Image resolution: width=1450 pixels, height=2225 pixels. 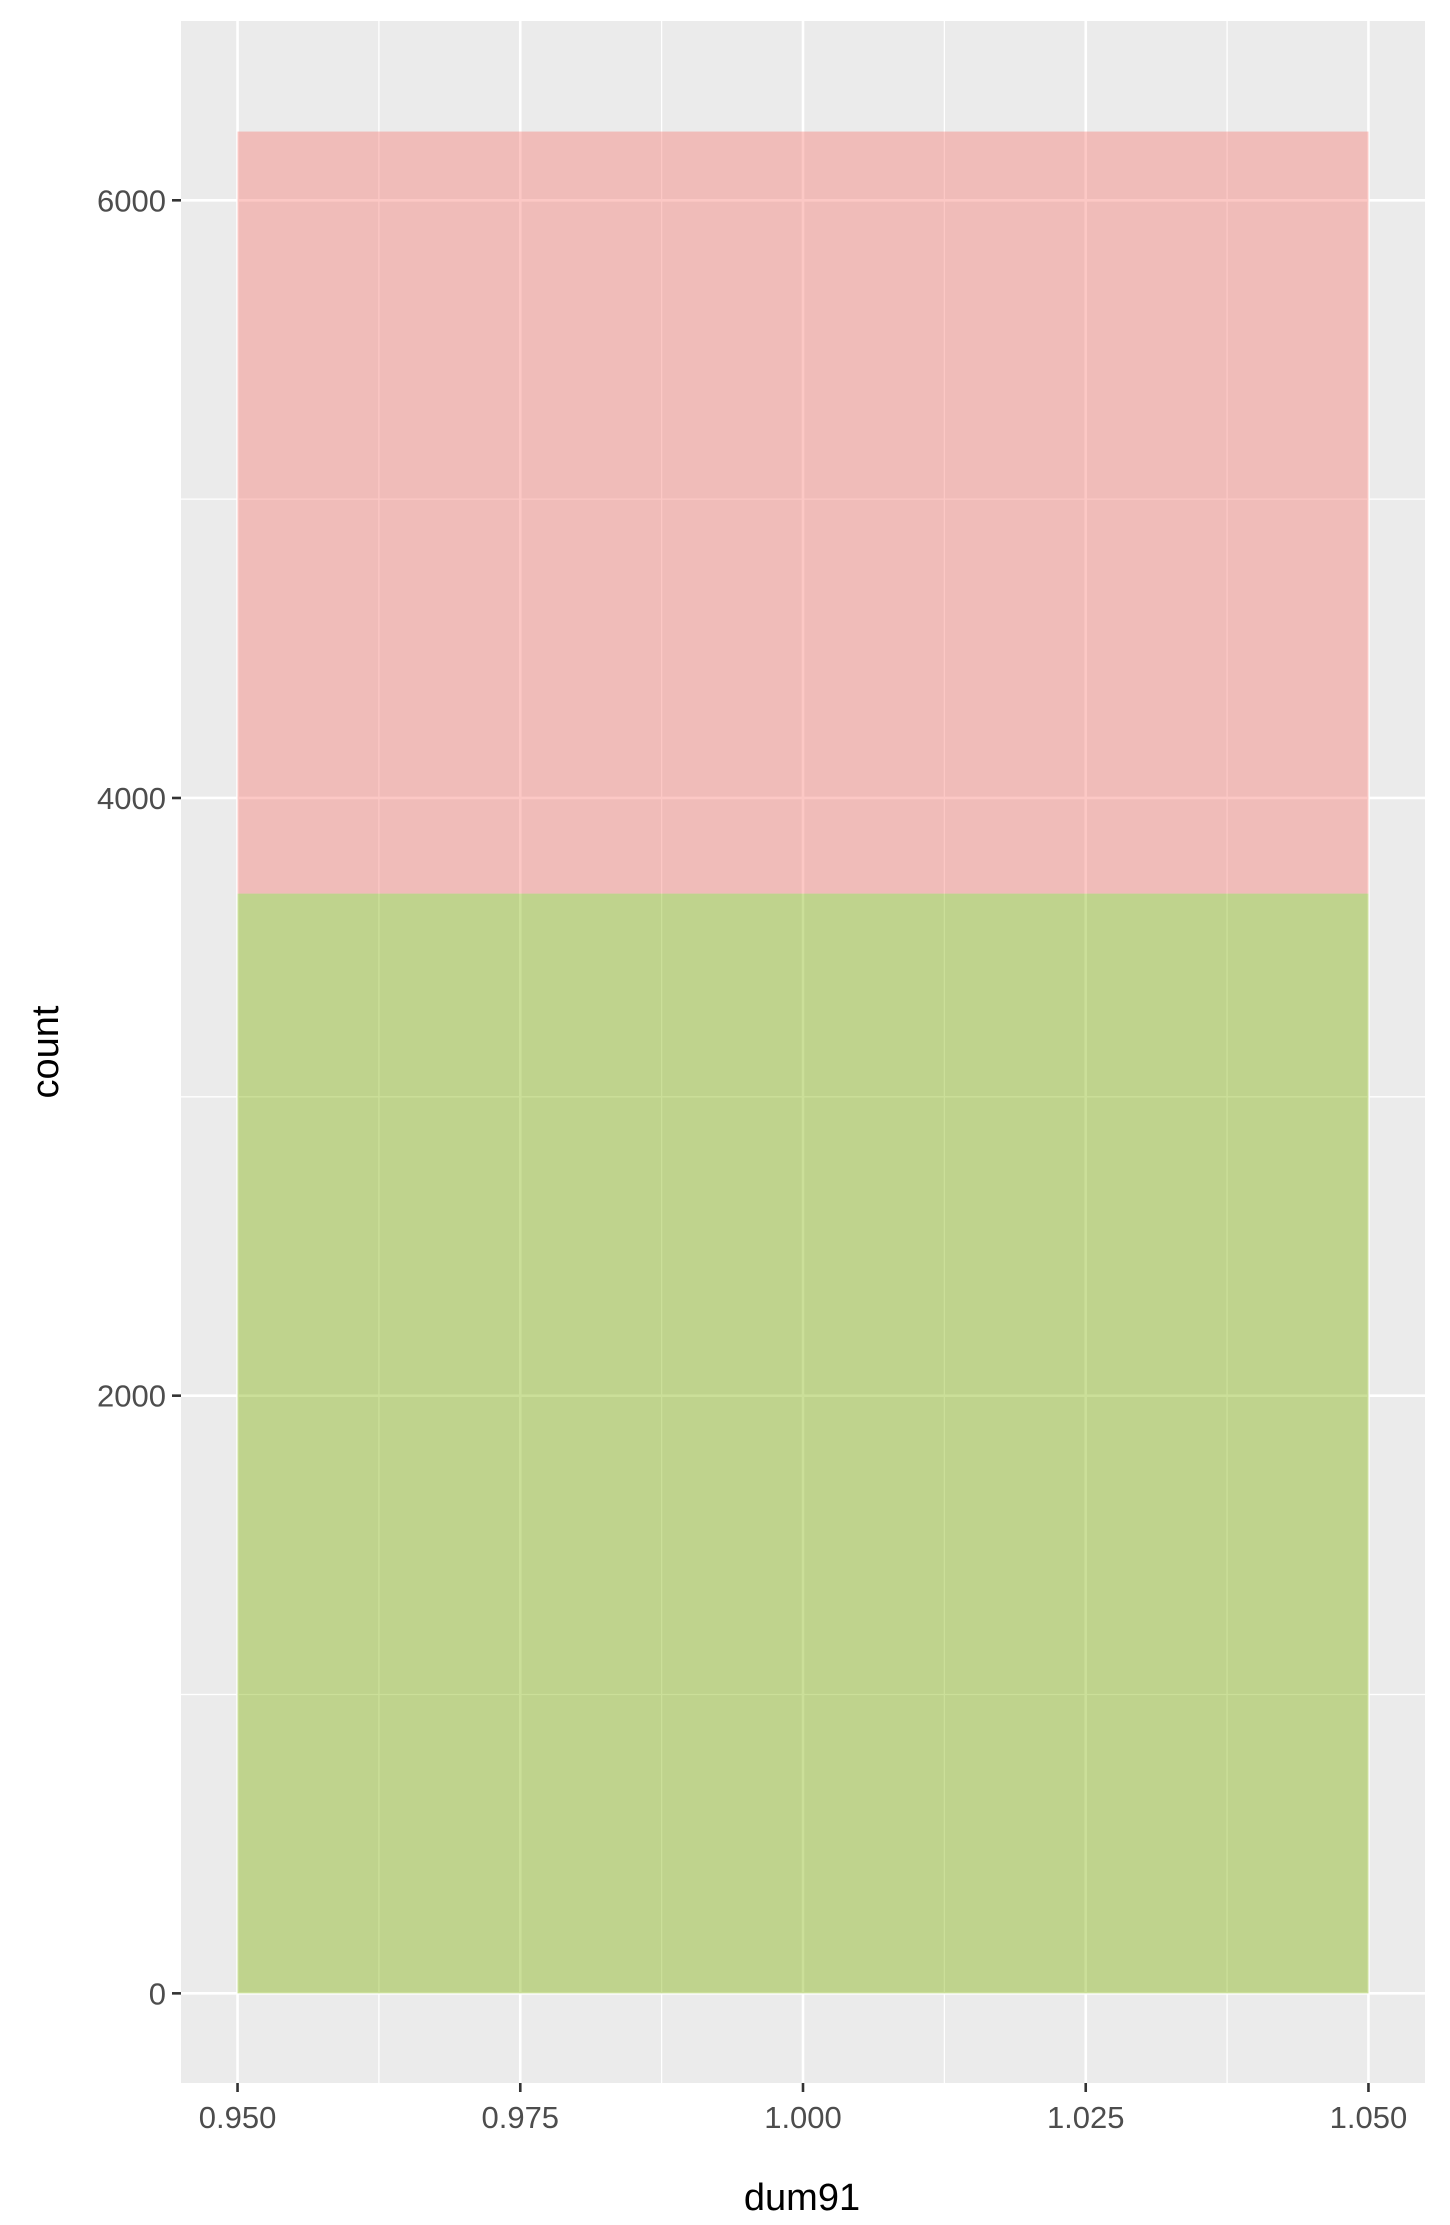 What do you see at coordinates (802, 2198) in the screenshot?
I see `x-axis-title: dum91` at bounding box center [802, 2198].